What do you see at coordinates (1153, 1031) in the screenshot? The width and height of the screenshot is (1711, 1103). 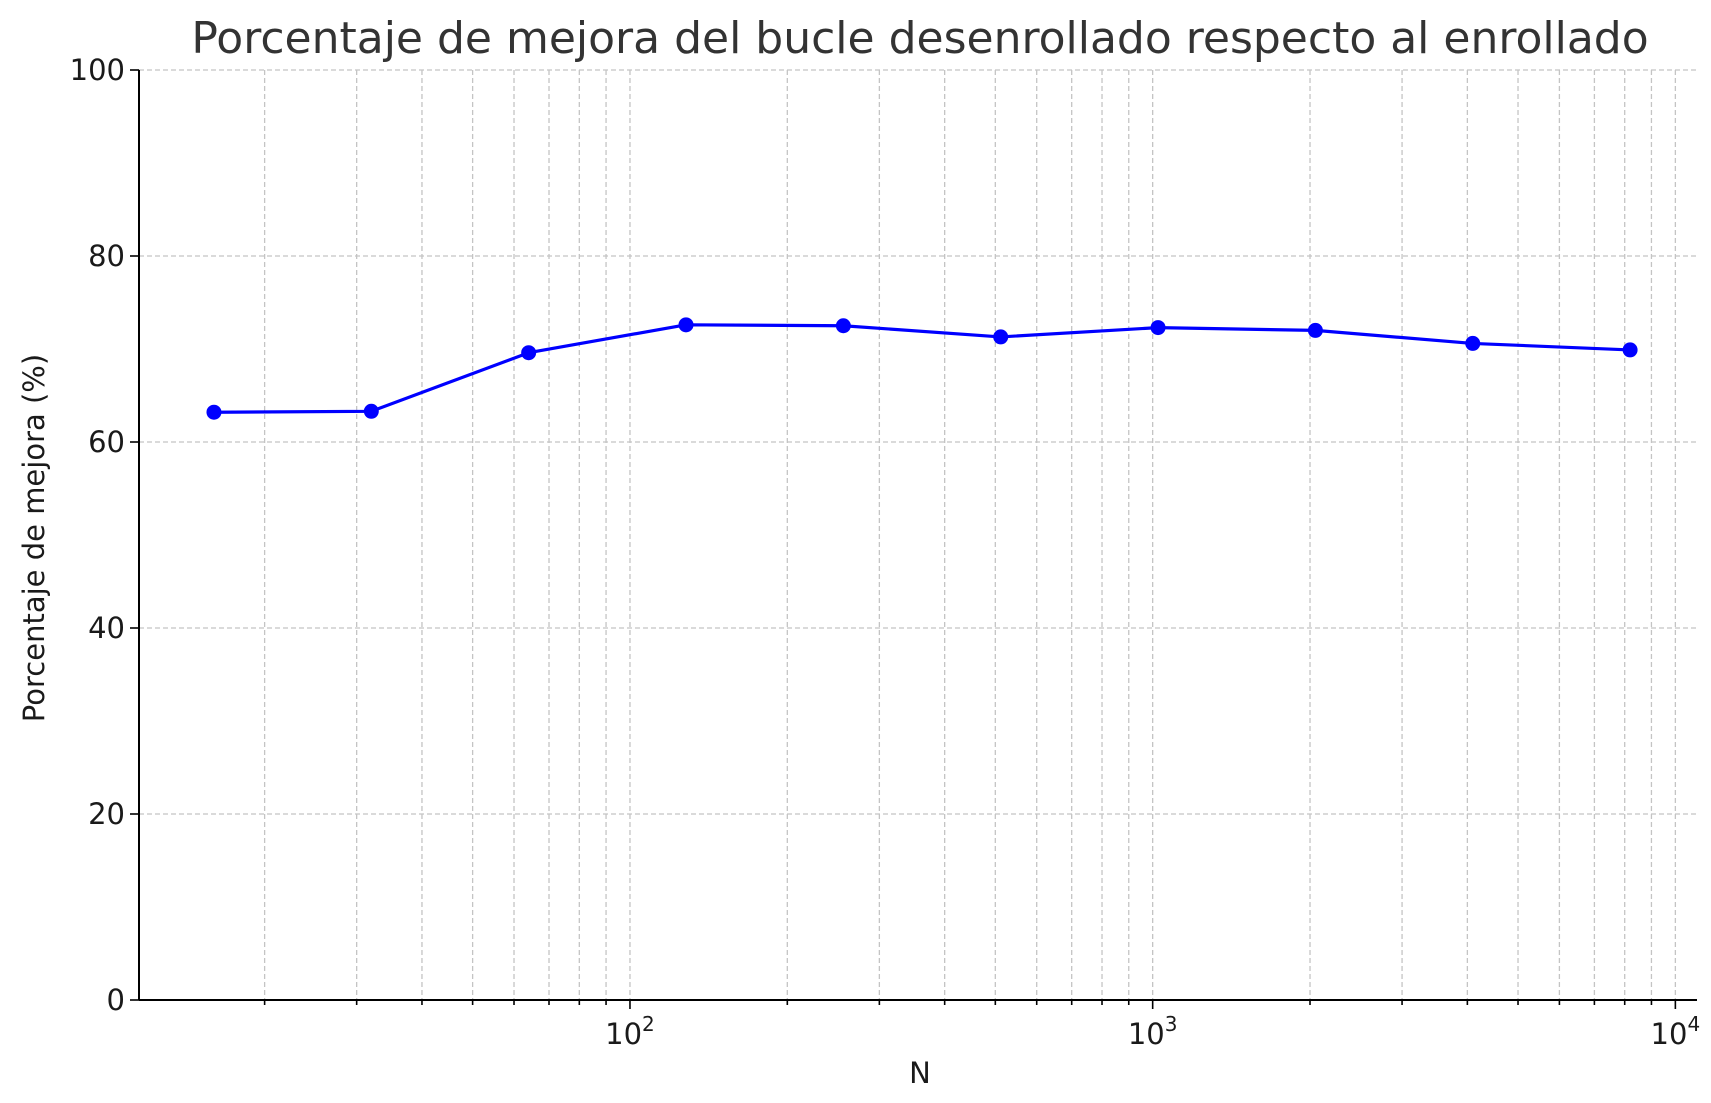 I see `x-tick-label: 10³` at bounding box center [1153, 1031].